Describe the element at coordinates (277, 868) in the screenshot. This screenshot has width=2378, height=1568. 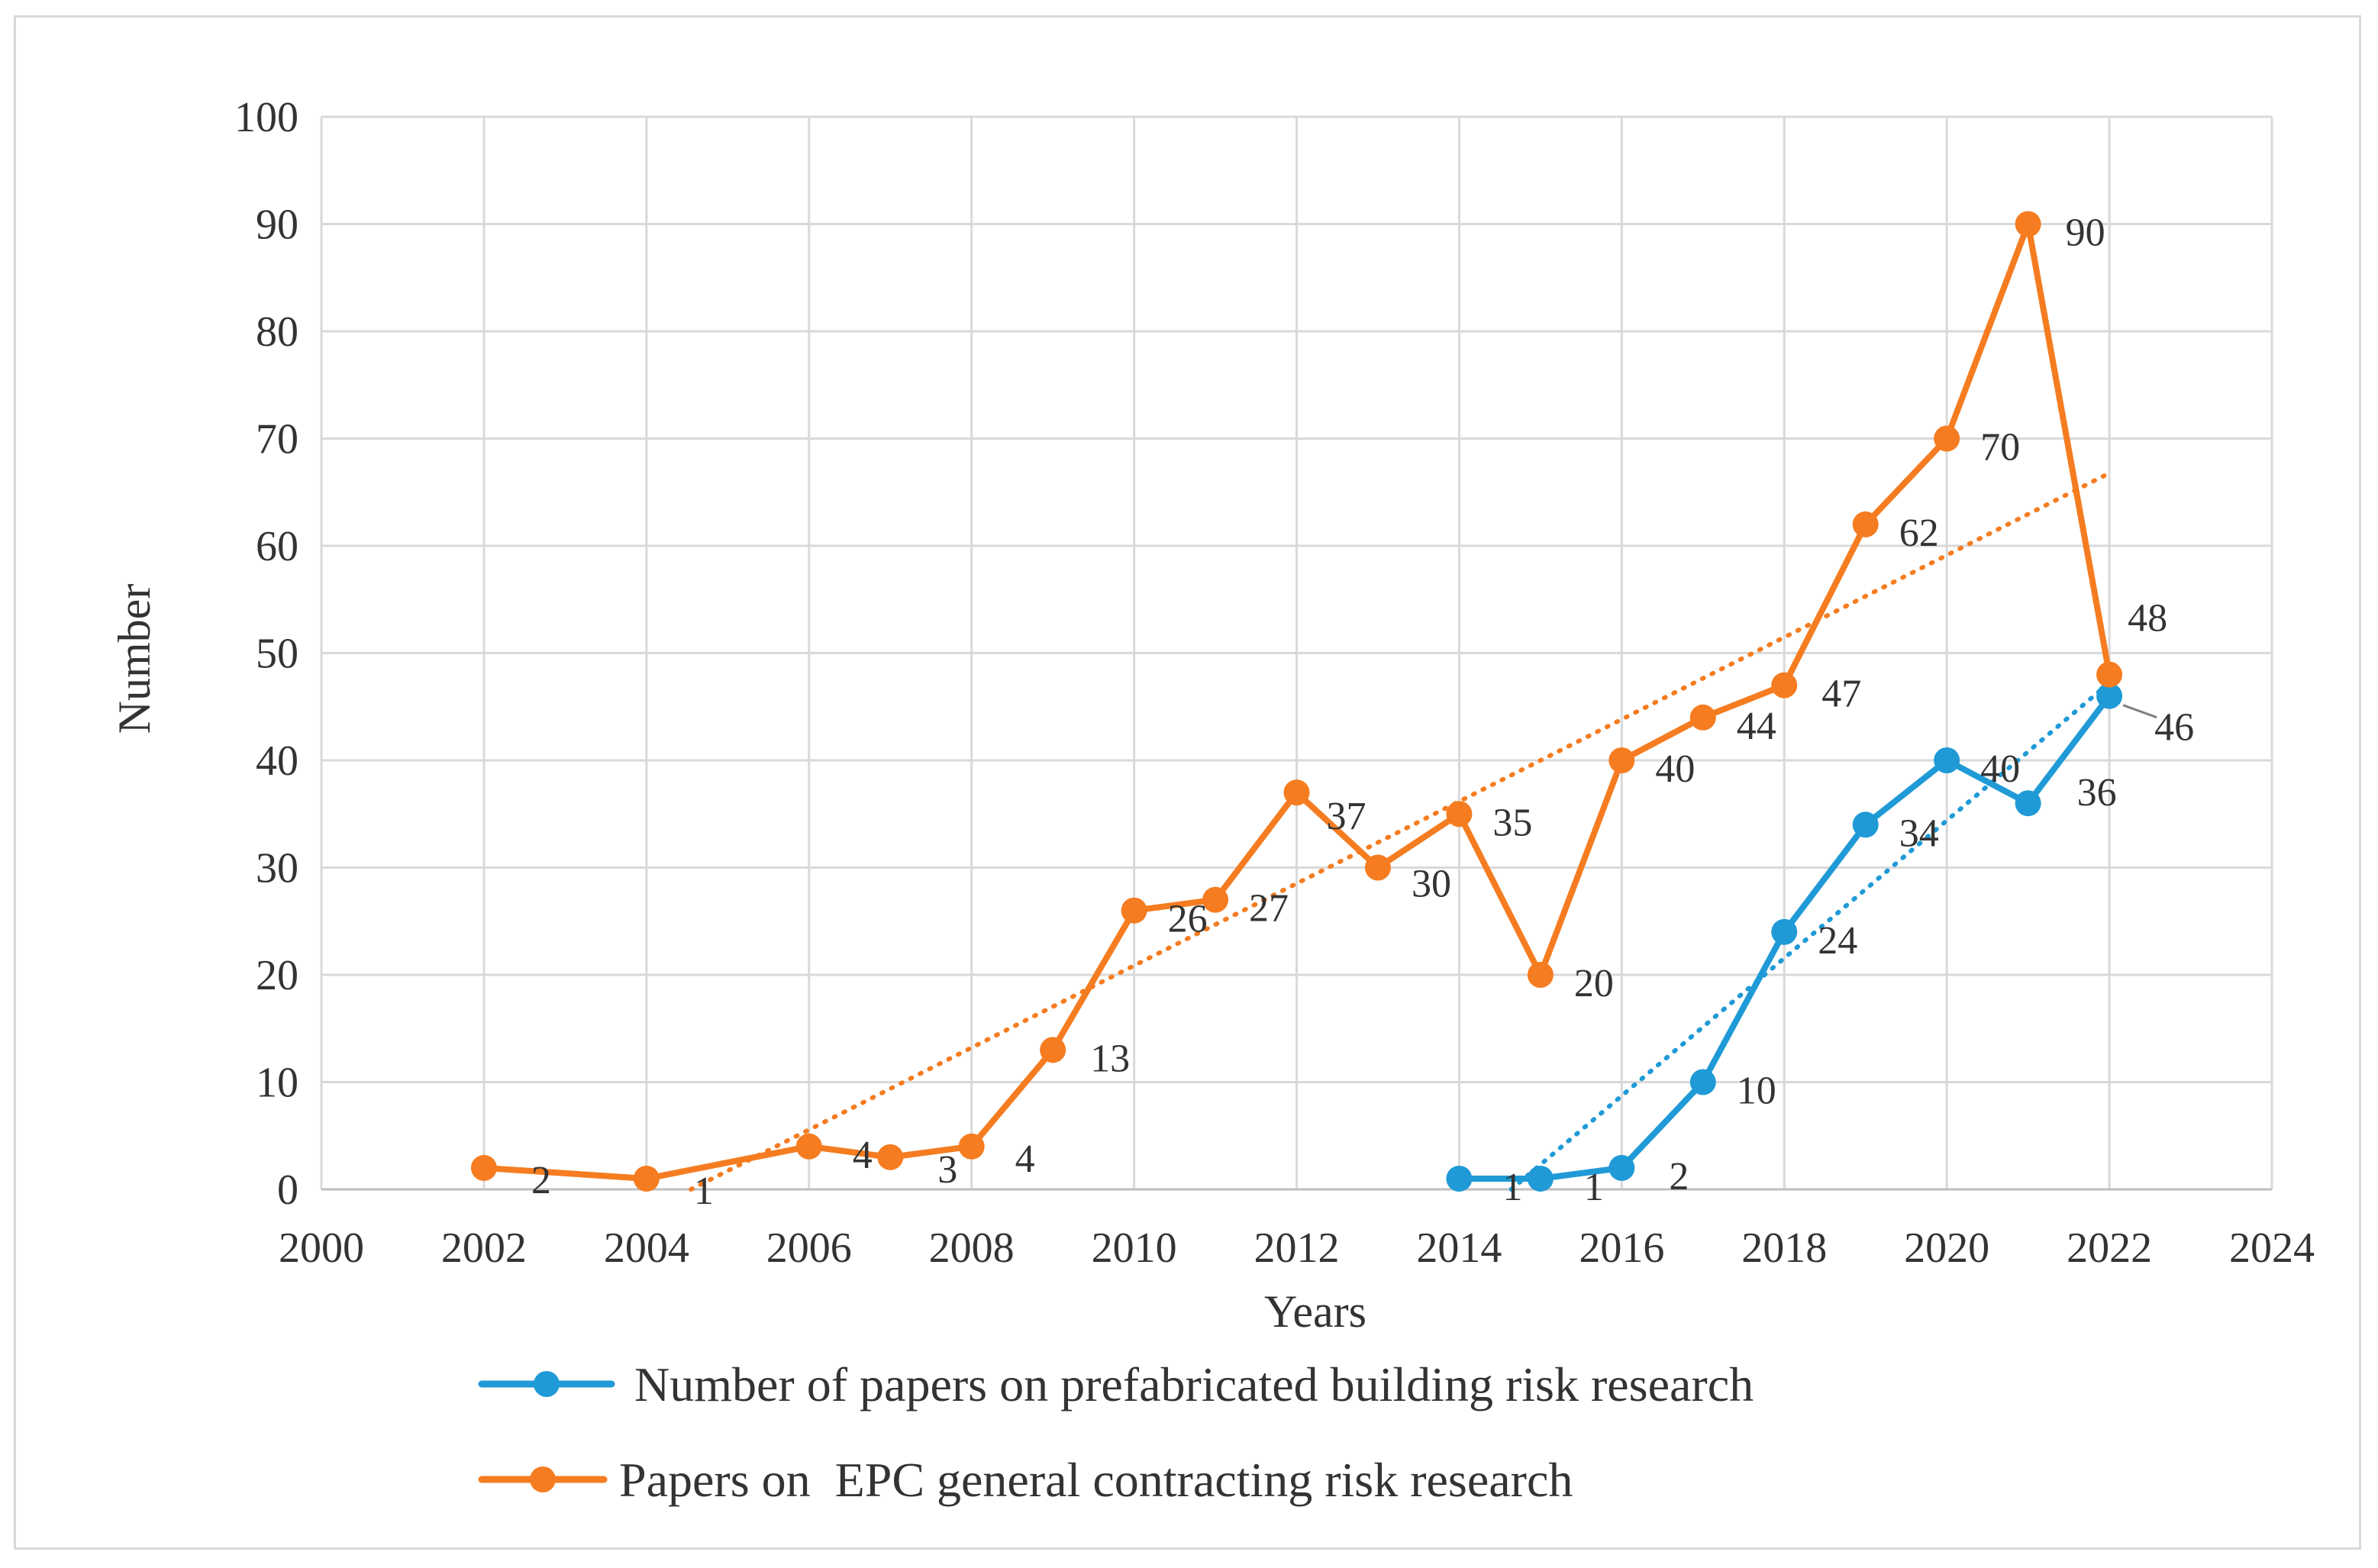
I see `y-tick-label: 30` at that location.